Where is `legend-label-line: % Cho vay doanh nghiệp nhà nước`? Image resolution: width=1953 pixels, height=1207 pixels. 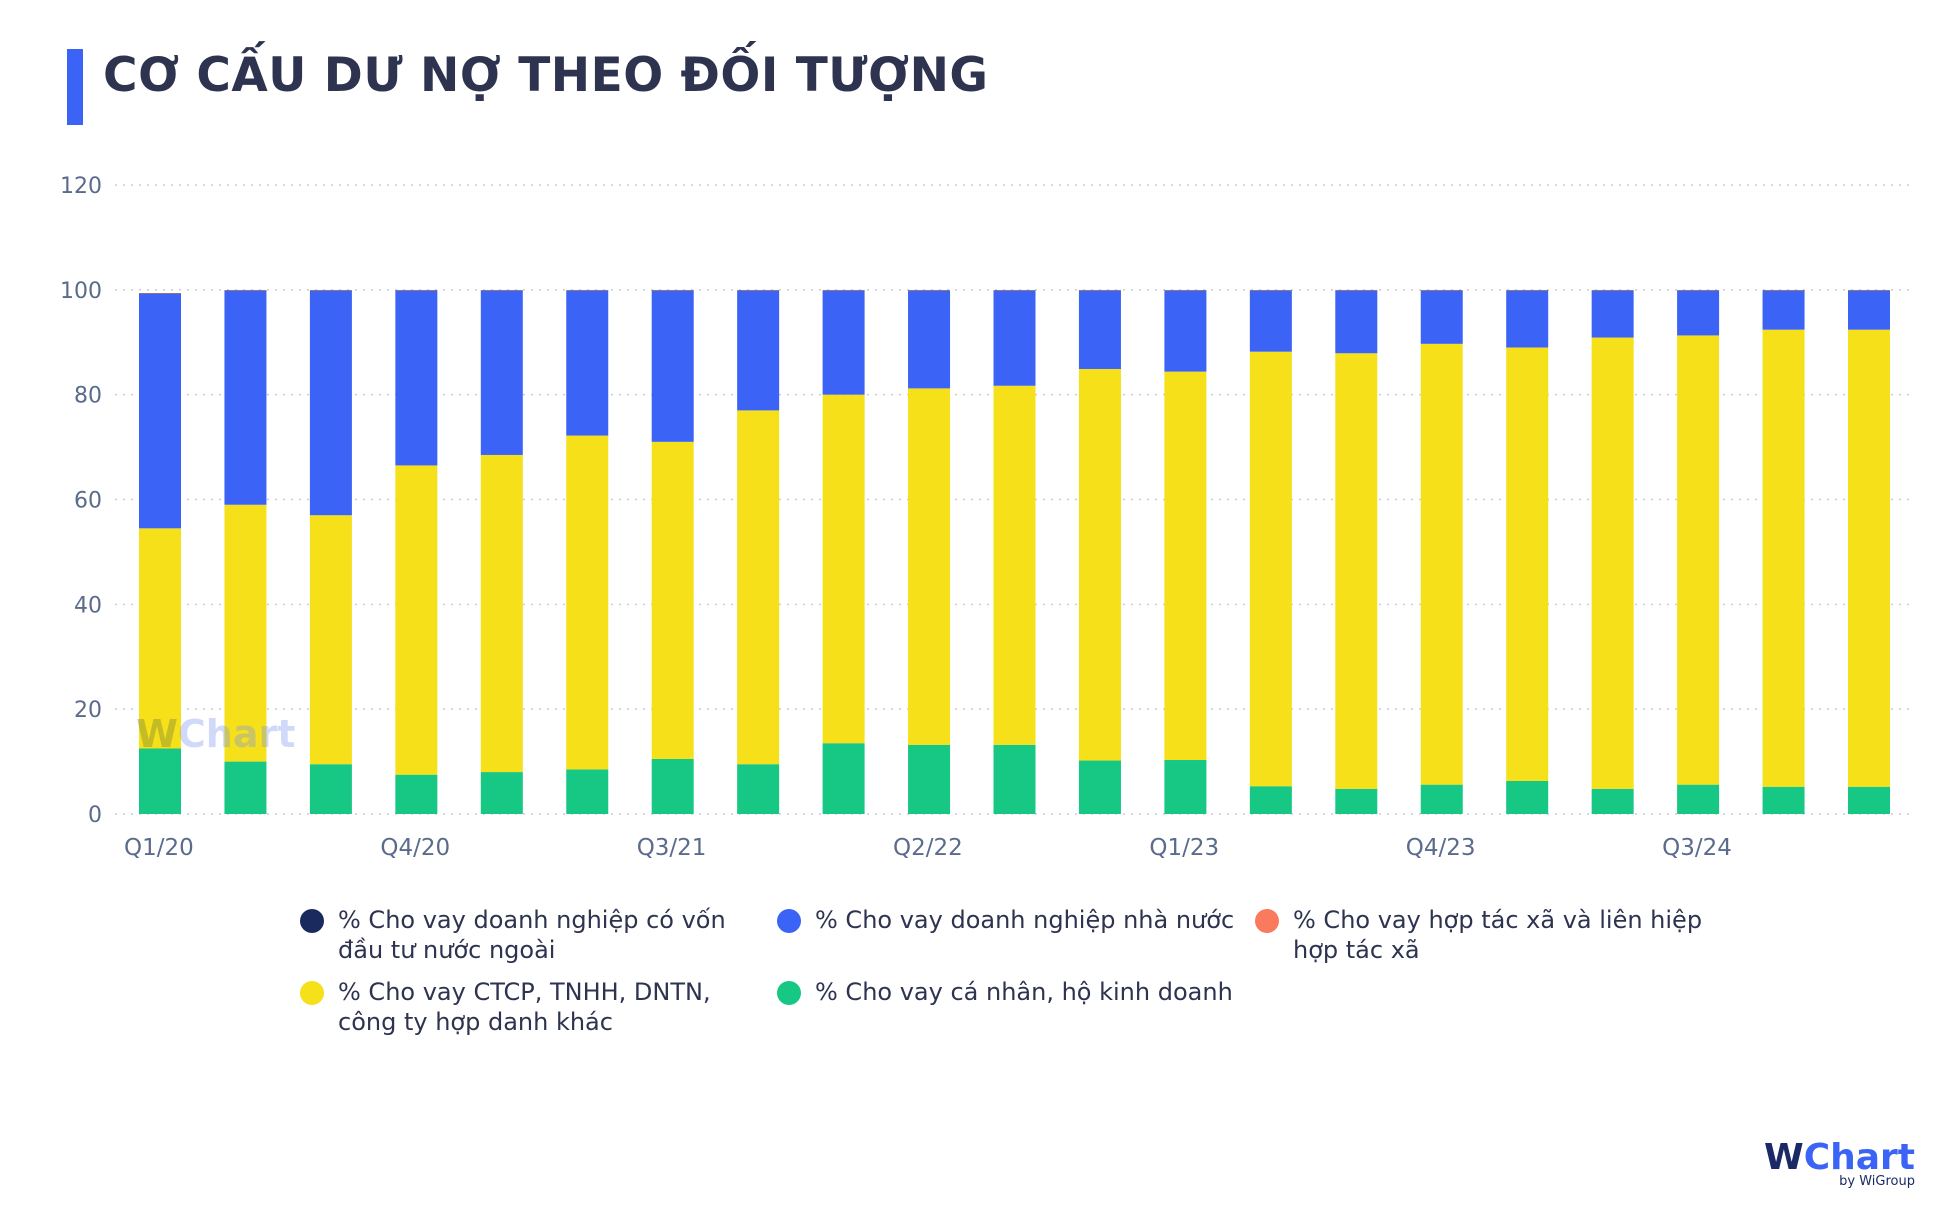
legend-label-line: % Cho vay doanh nghiệp nhà nước is located at coordinates (1025, 920).